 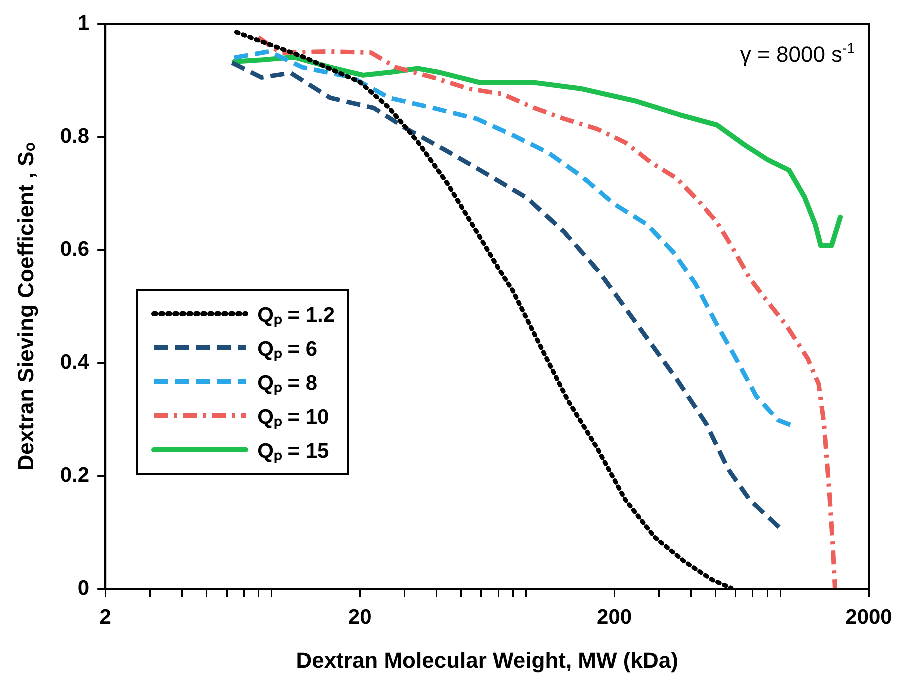 What do you see at coordinates (75, 476) in the screenshot?
I see `y-tick-label: 0.2` at bounding box center [75, 476].